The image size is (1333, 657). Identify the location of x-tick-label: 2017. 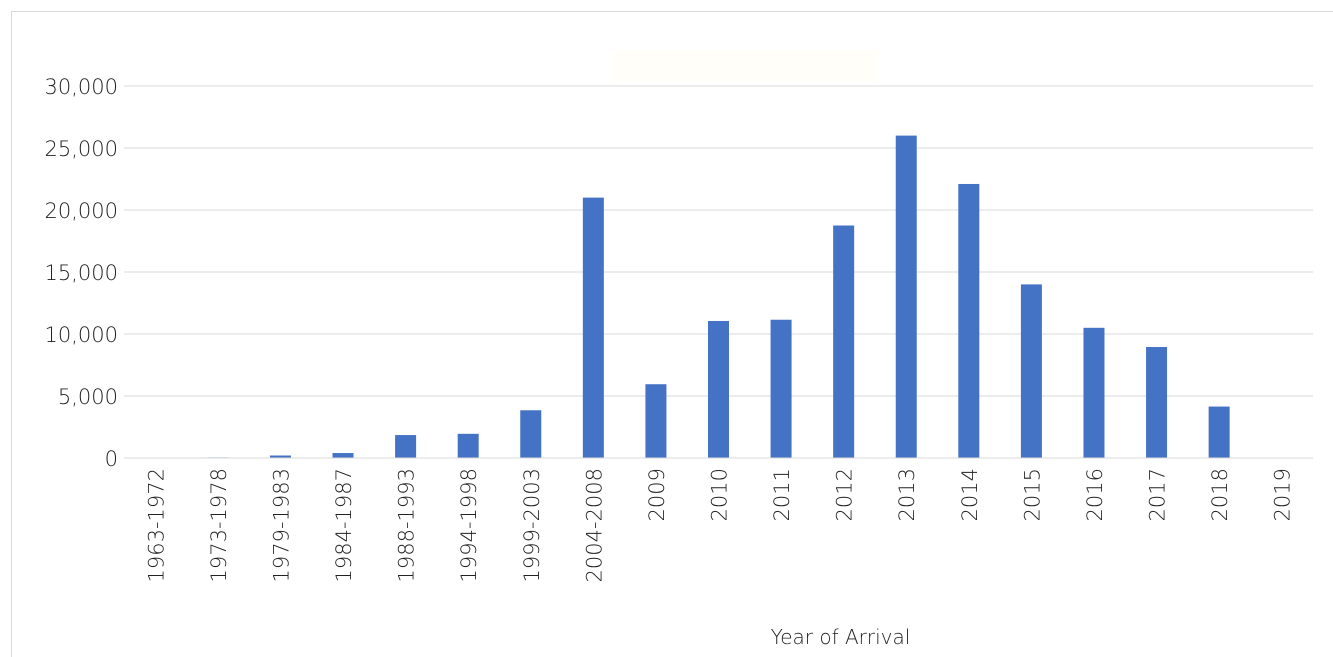
(1158, 494).